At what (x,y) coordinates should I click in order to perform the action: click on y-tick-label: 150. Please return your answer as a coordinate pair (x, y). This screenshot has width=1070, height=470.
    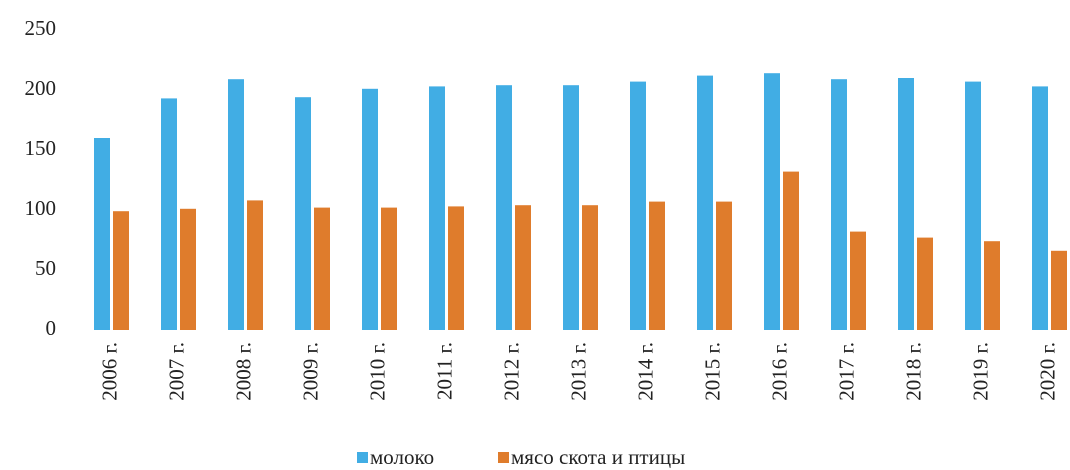
    Looking at the image, I should click on (41, 148).